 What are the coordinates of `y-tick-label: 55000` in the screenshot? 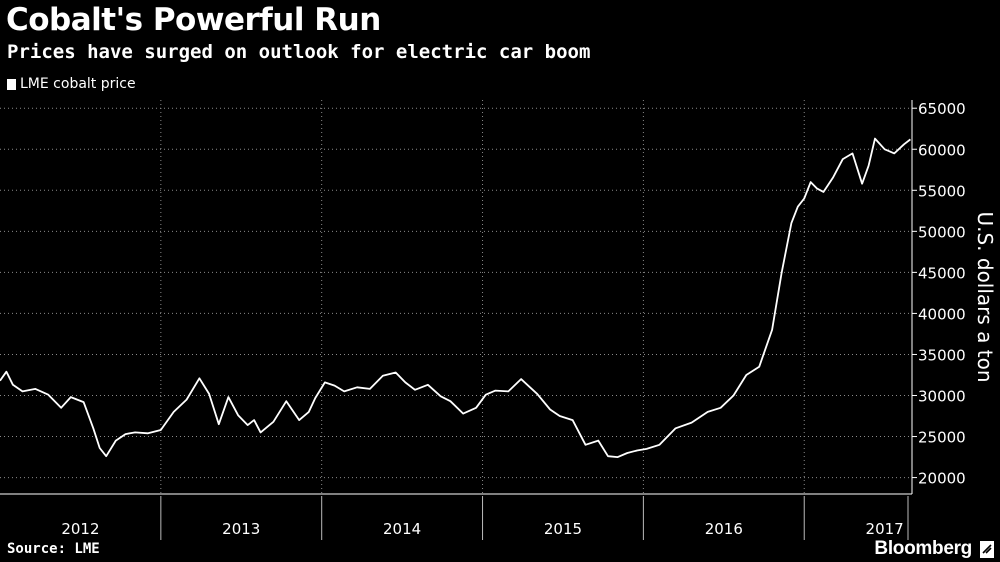 It's located at (942, 191).